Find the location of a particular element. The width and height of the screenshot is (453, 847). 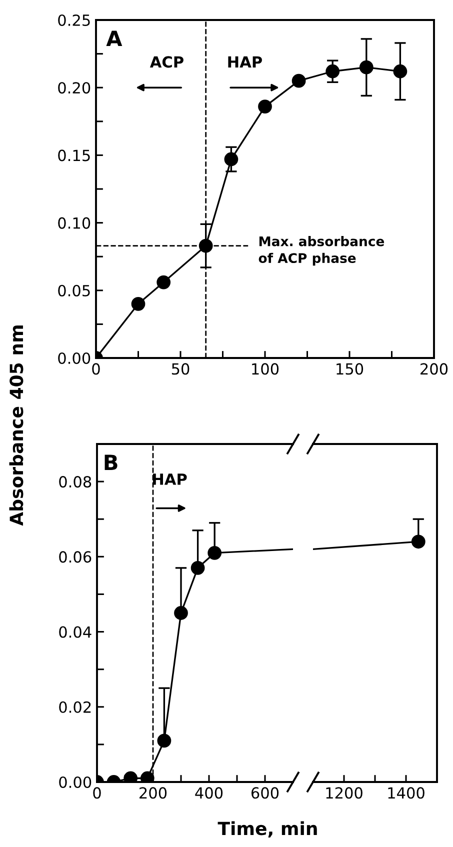

ref-line-label: Max. absorbance of ACP phase is located at coordinates (321, 251).